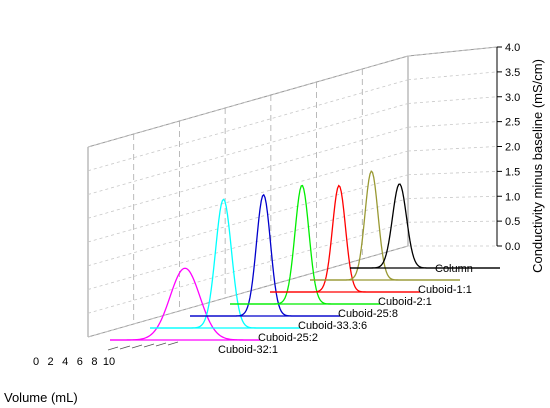 This screenshot has height=408, width=550. What do you see at coordinates (368, 314) in the screenshot?
I see `series-label: Cuboid-25:8` at bounding box center [368, 314].